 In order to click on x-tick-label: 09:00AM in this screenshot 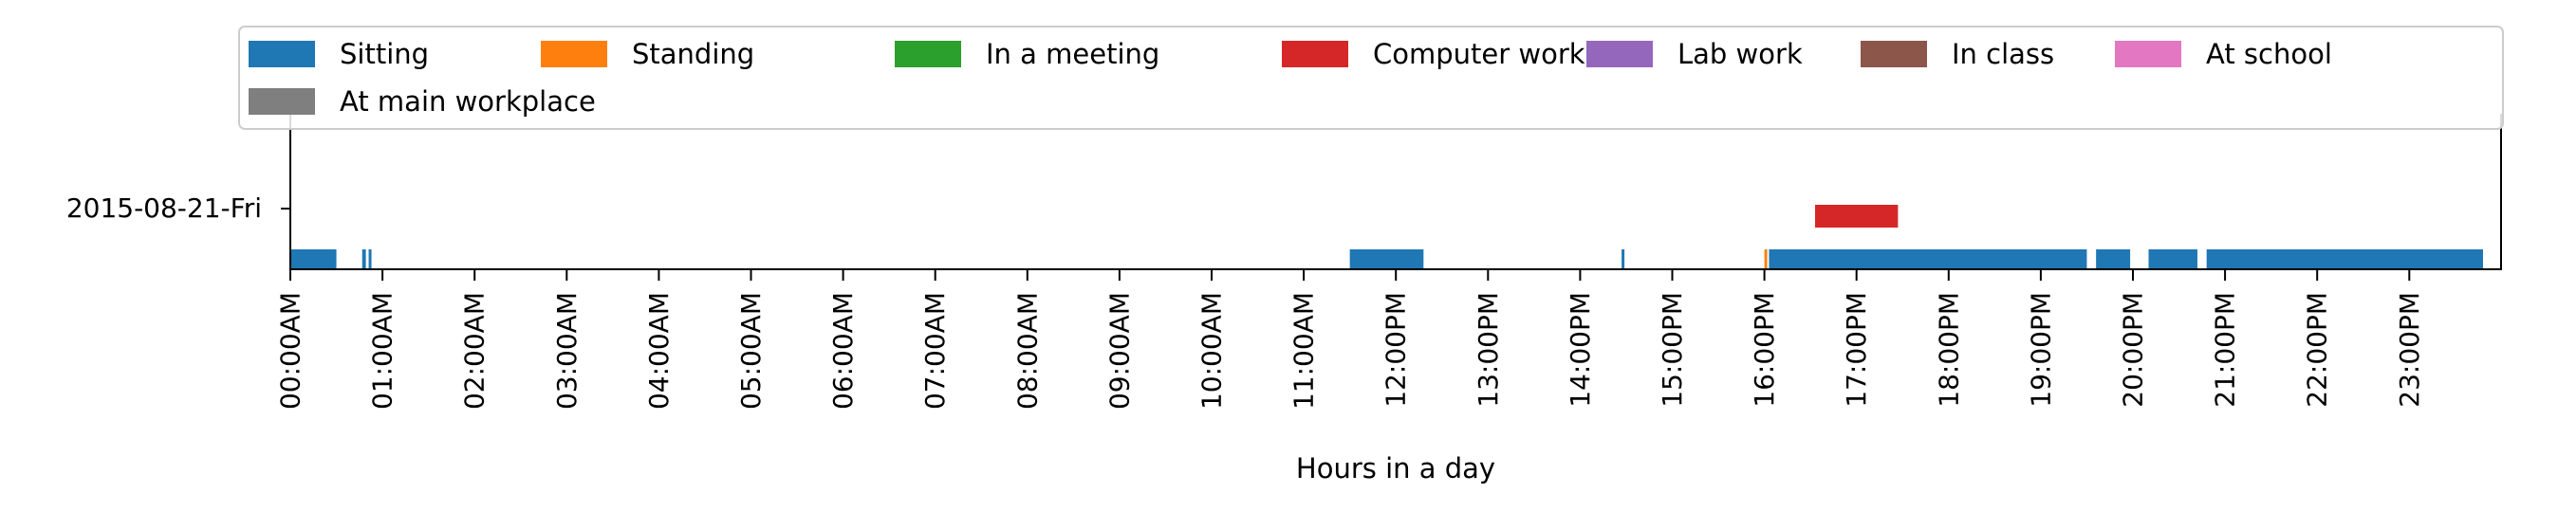, I will do `click(1119, 351)`.